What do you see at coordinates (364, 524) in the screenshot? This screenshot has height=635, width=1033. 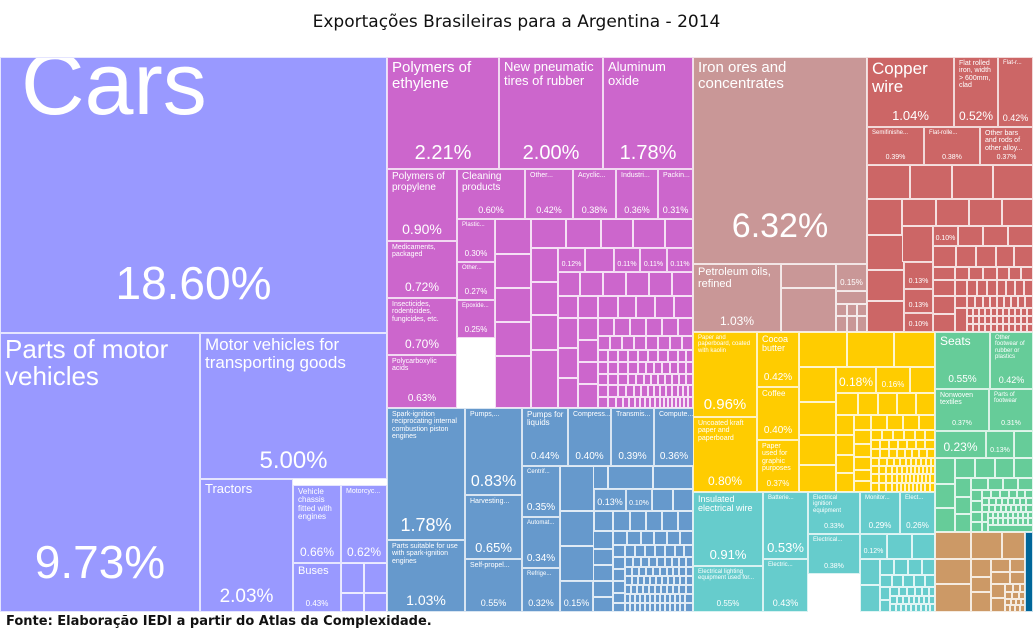 I see `treemap-cell: Motorcyc... 0.62%` at bounding box center [364, 524].